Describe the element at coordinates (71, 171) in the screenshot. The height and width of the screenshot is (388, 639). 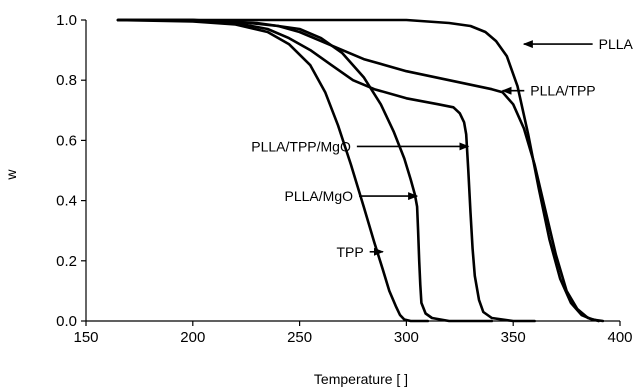
I see `y-ticks: 0.0 0.2 0.4 0.6 0.8 1.0` at that location.